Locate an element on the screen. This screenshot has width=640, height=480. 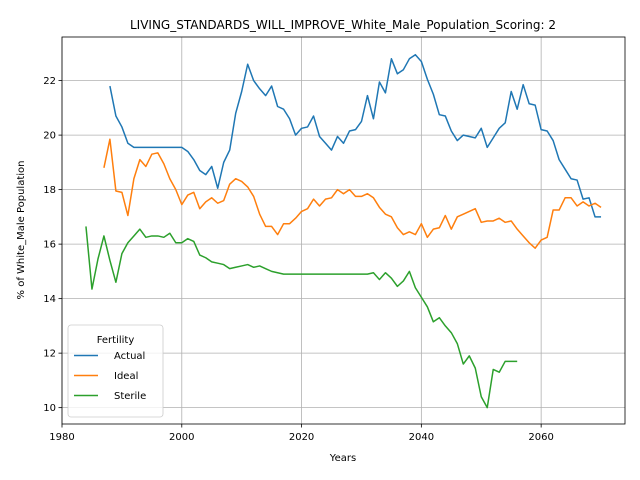
legend: Fertility Actual Ideal Sterile is located at coordinates (115, 371).